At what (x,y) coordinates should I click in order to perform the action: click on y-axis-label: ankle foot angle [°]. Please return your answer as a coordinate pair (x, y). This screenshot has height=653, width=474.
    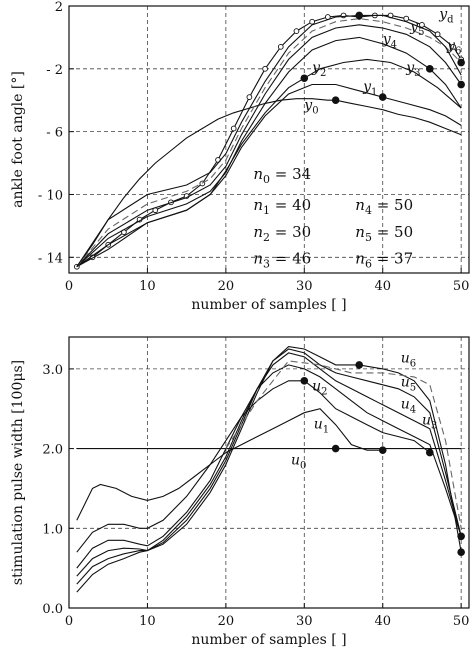
    Looking at the image, I should click on (18, 139).